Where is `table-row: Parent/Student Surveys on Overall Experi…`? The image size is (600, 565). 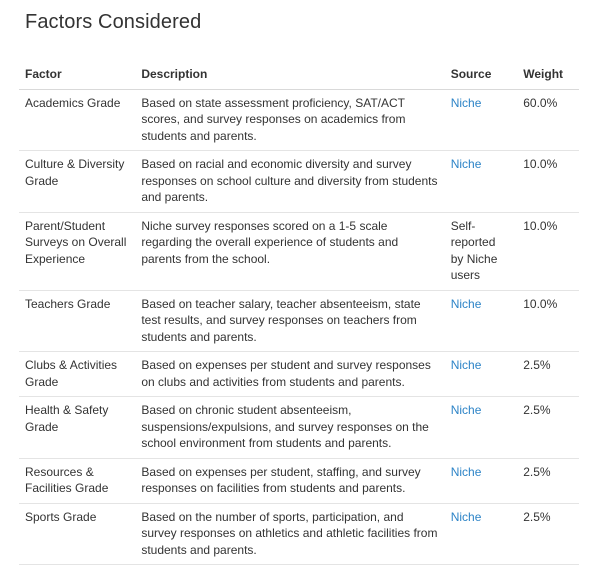
table-row: Parent/Student Surveys on Overall Experi… is located at coordinates (299, 250).